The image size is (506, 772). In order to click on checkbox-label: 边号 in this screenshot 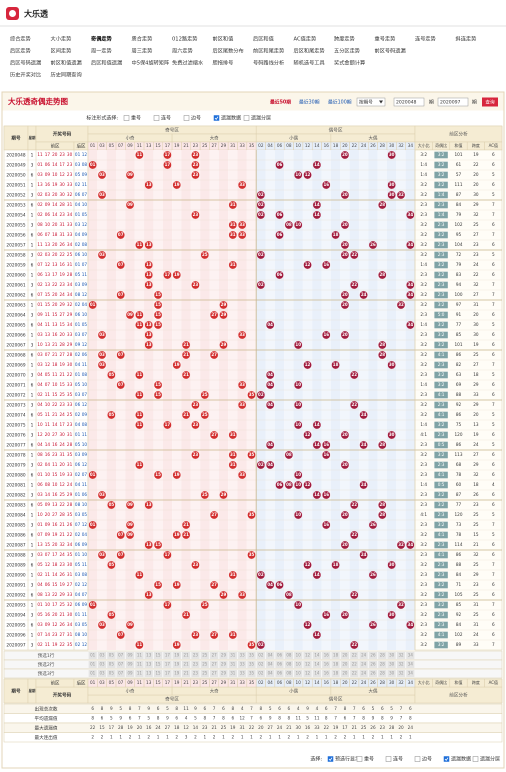, I will do `click(196, 118)`.